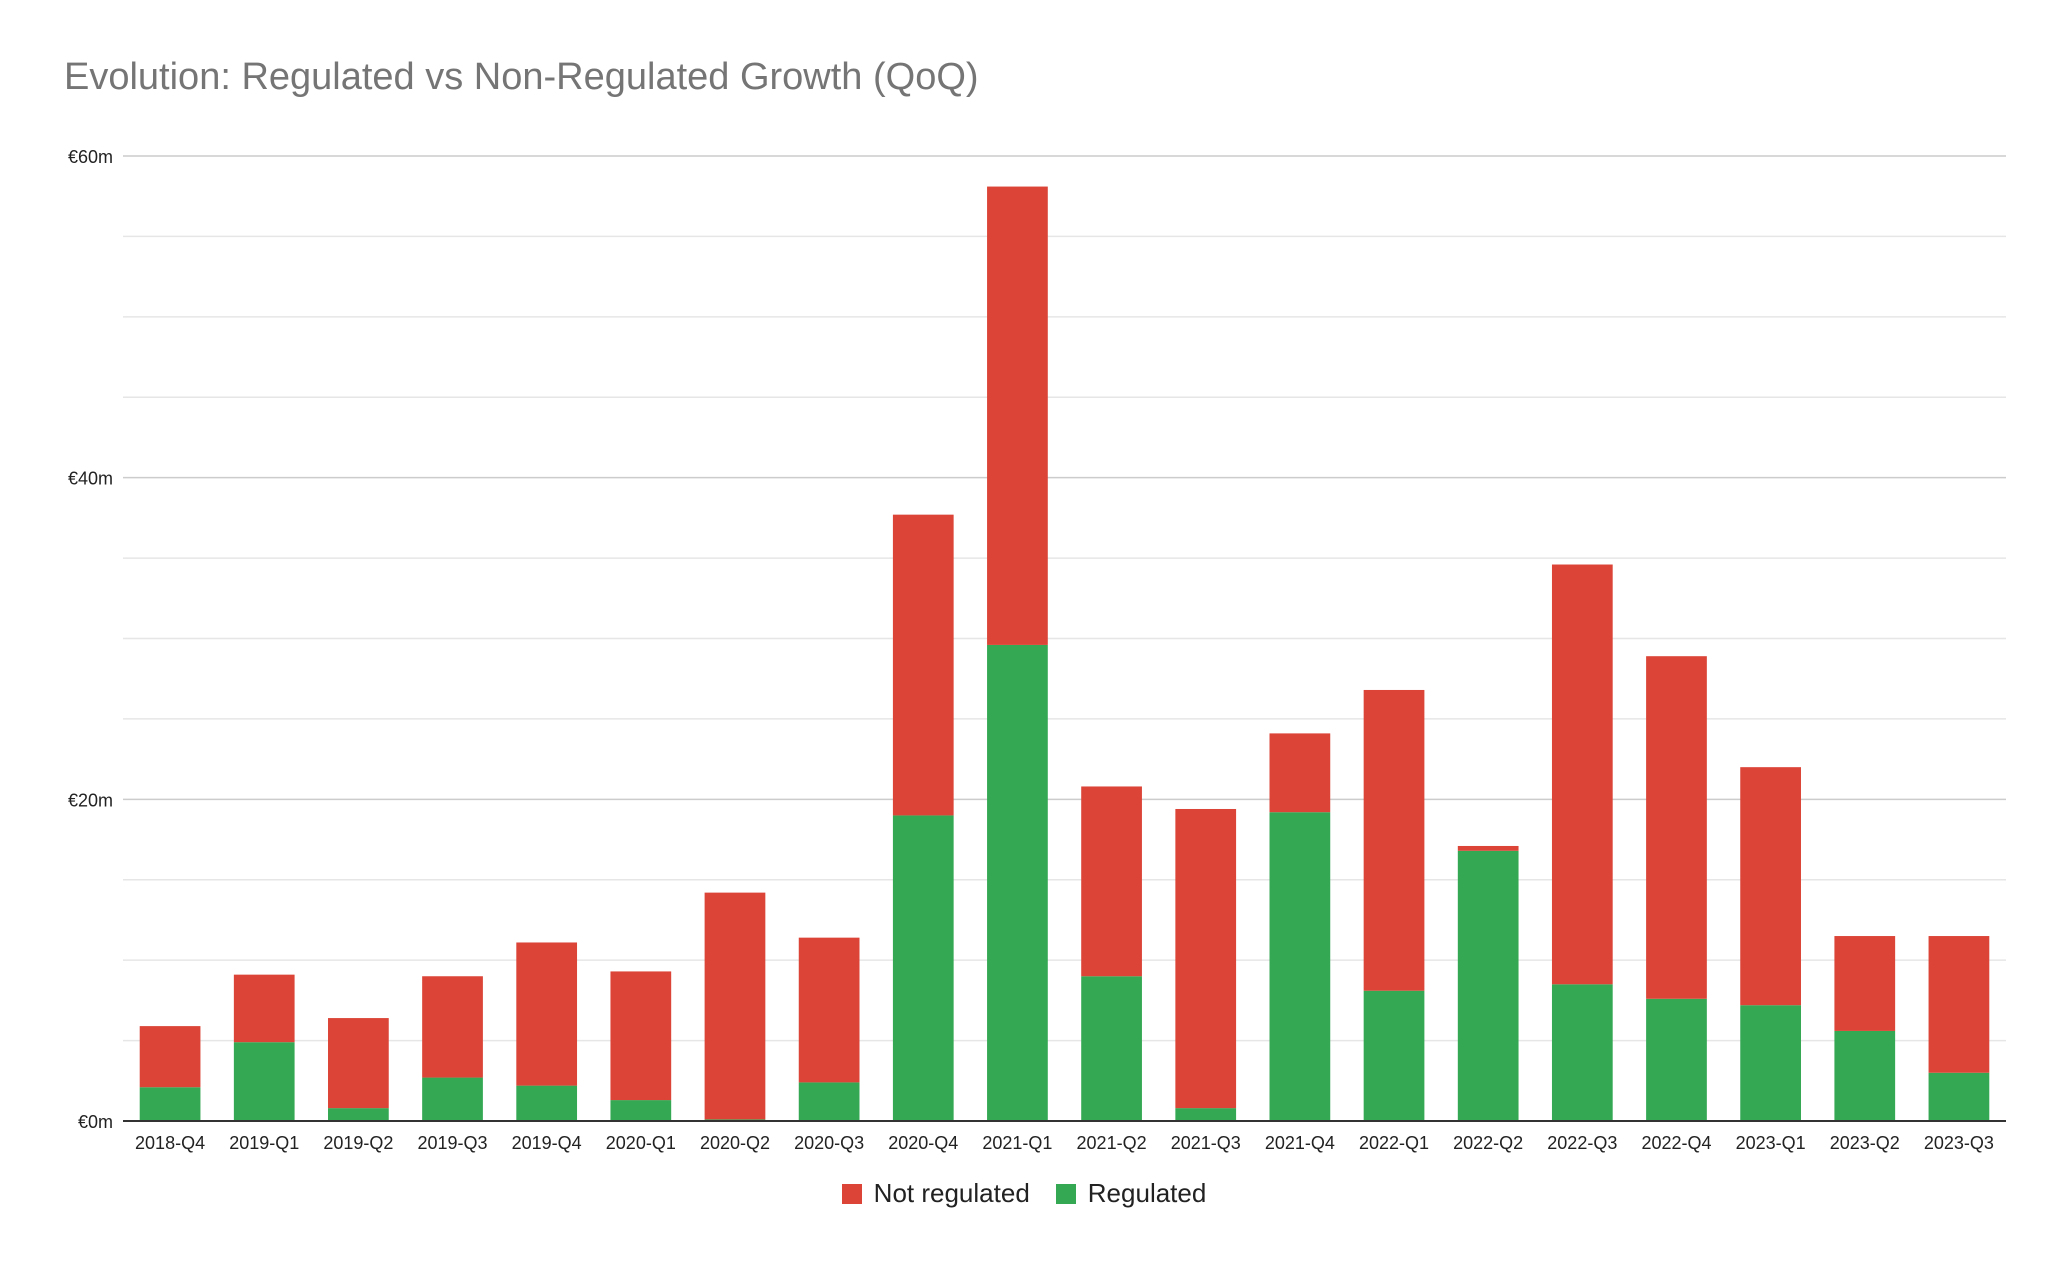 This screenshot has width=2048, height=1271. I want to click on legend-item-not-regulated: Not regulated, so click(935, 1193).